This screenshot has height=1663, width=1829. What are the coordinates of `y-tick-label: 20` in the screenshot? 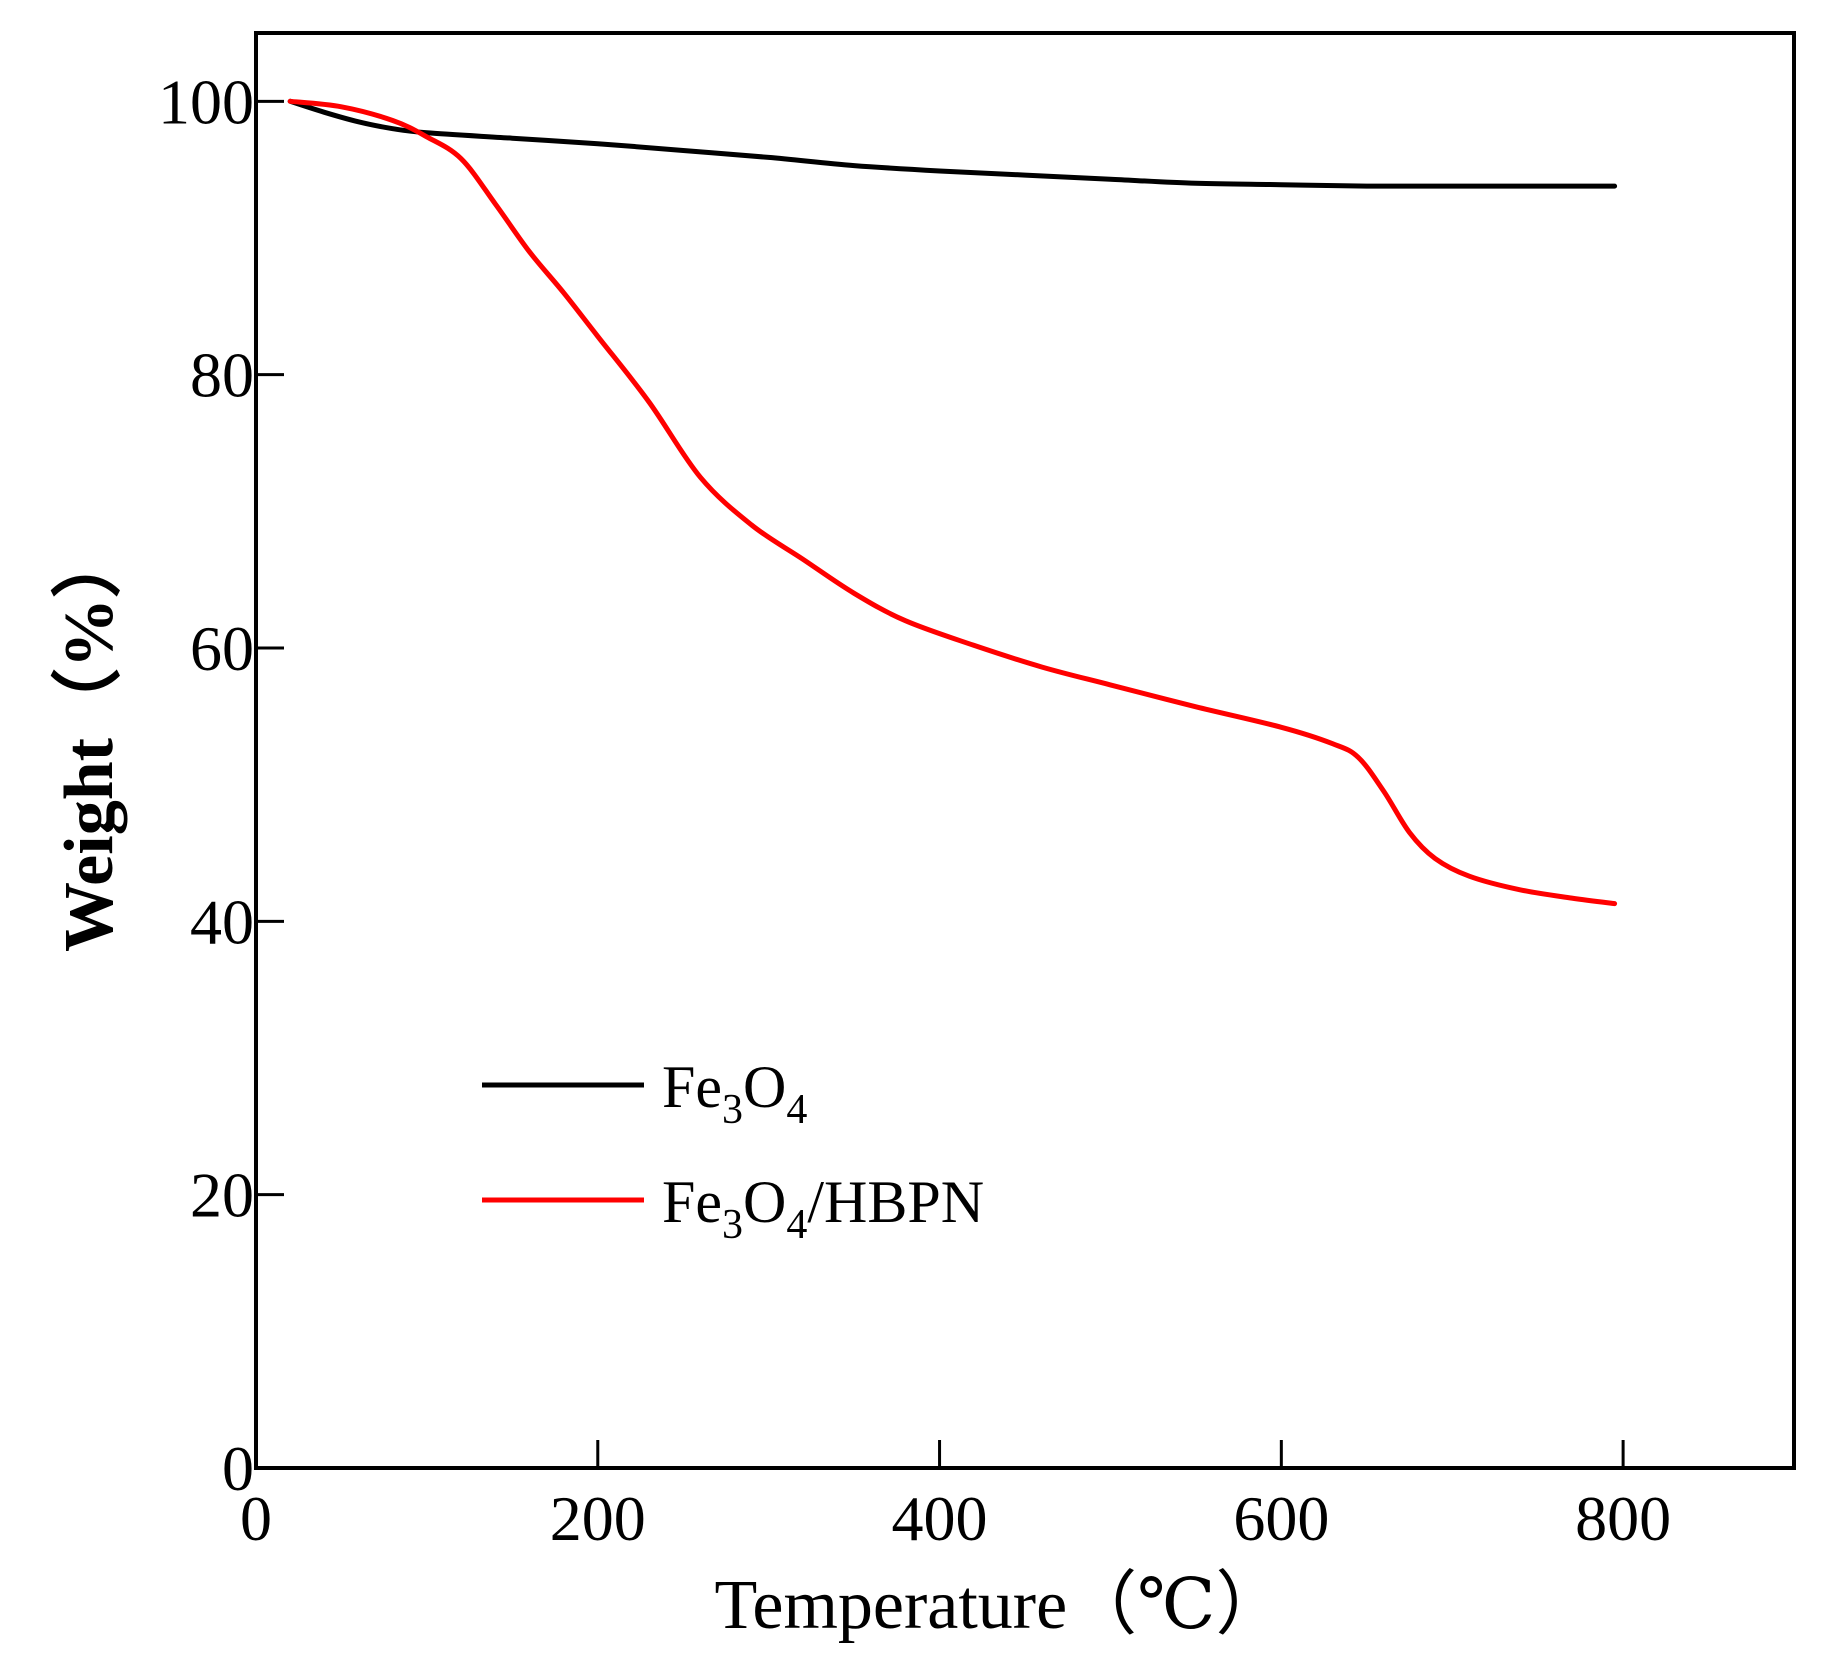 It's located at (222, 1195).